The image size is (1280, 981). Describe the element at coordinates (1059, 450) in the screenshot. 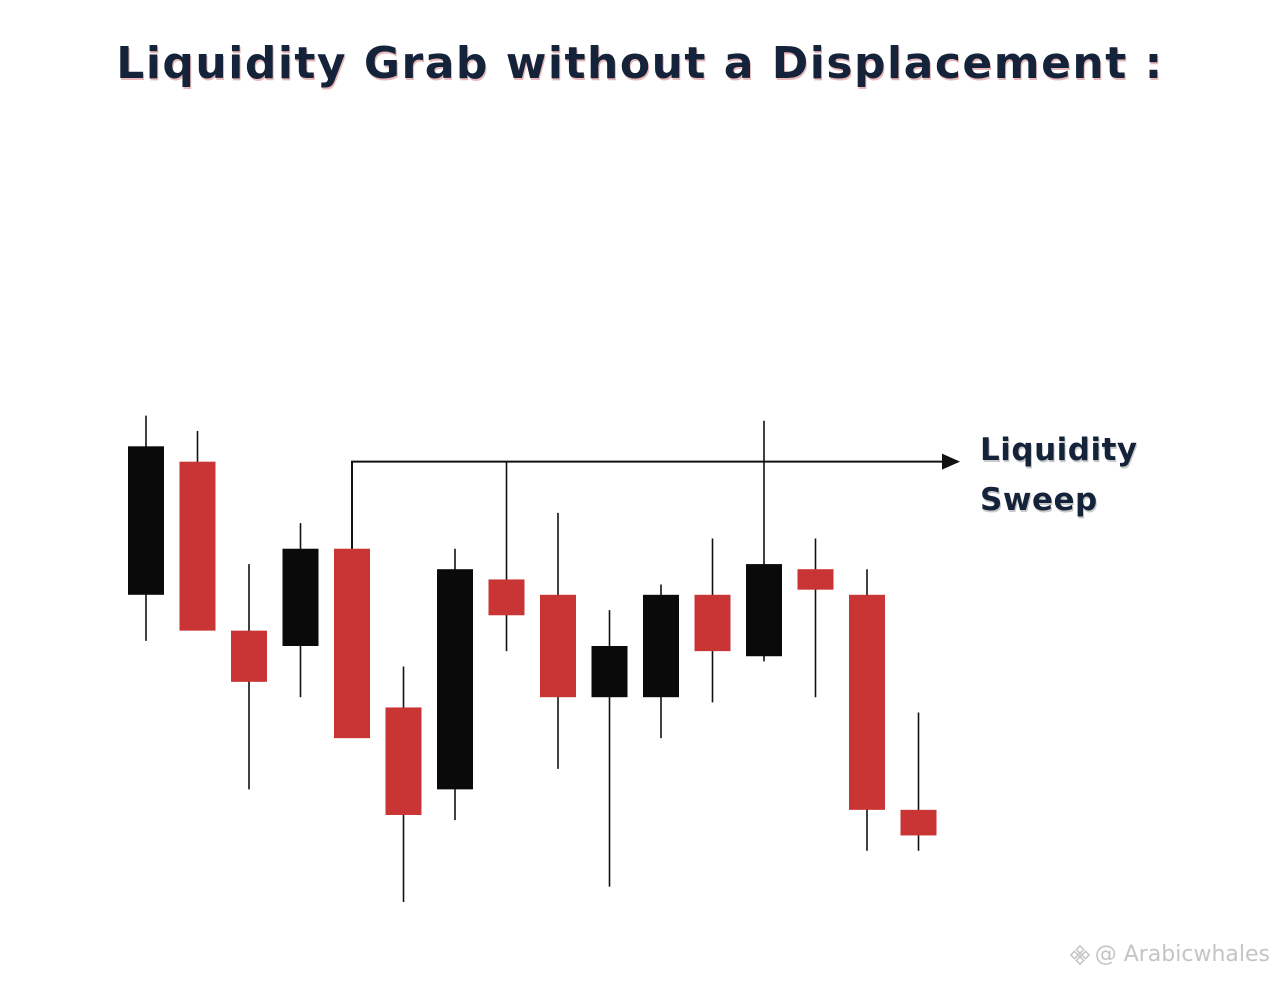

I see `sweep-label-line1: Liquidity` at that location.